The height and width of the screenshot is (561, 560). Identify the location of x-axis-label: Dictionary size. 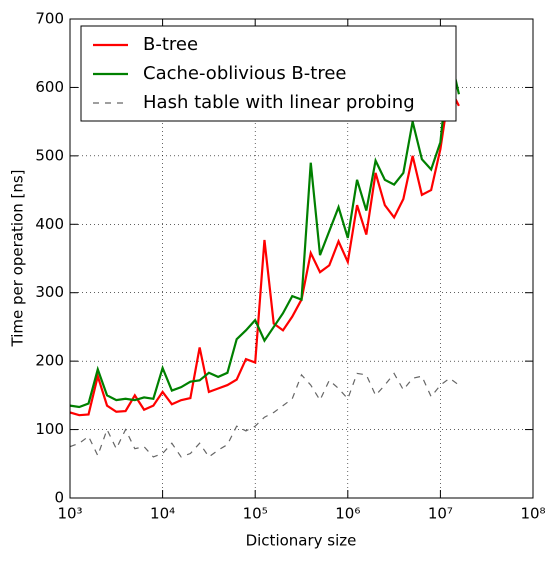
(301, 541).